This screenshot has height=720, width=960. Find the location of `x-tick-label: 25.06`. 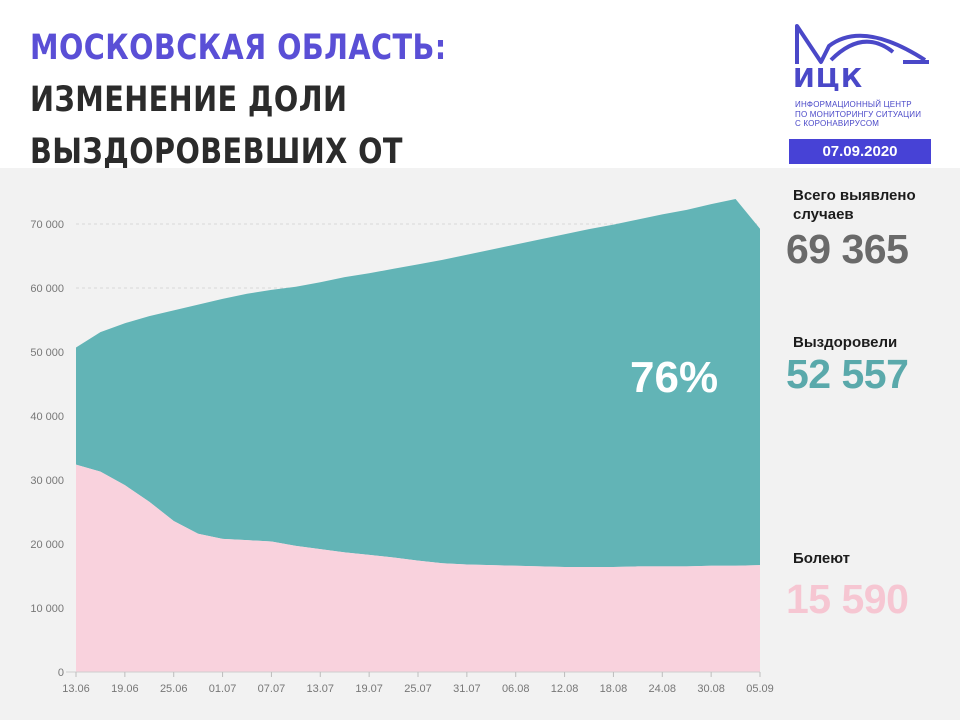

x-tick-label: 25.06 is located at coordinates (174, 689).